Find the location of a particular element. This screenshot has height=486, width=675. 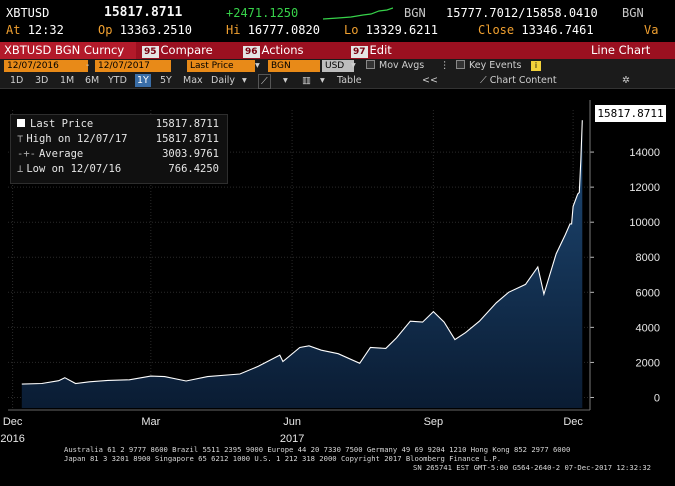

actions-label: Actions is located at coordinates (282, 50).